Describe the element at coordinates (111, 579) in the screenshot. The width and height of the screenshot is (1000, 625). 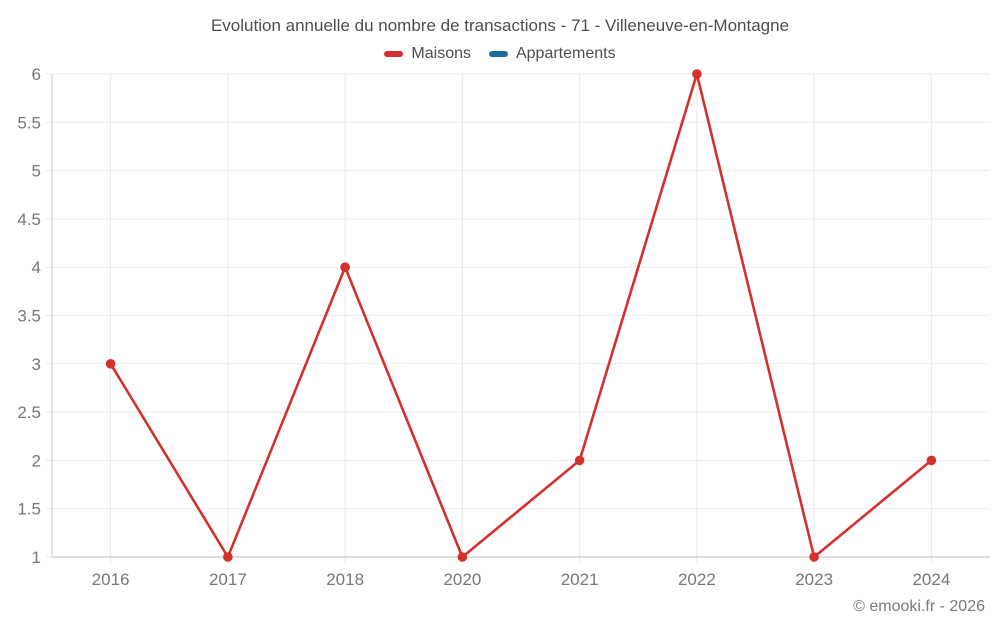
I see `x-tick-label: 2016` at that location.